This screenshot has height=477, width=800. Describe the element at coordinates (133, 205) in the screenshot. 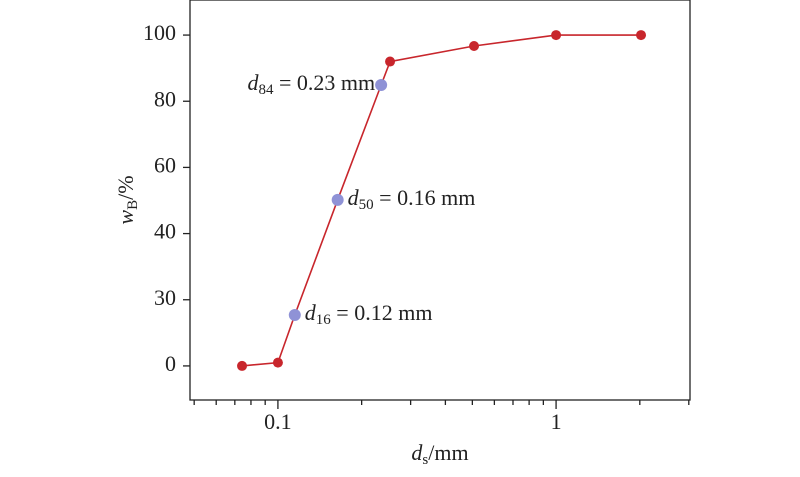

I see `subscript: B` at that location.